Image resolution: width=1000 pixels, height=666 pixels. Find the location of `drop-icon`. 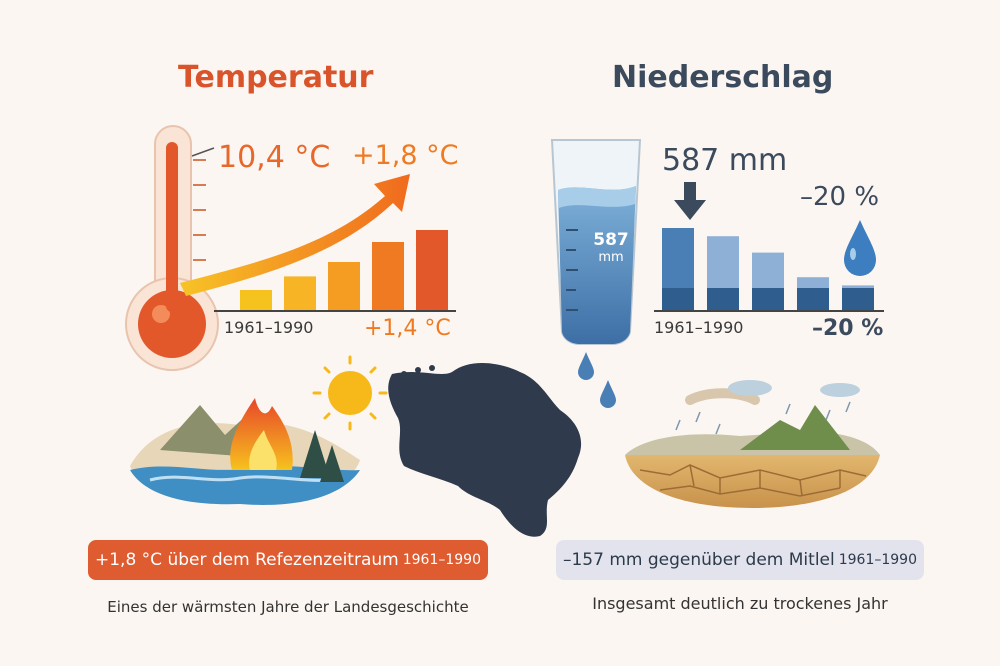

drop-icon is located at coordinates (597, 380).